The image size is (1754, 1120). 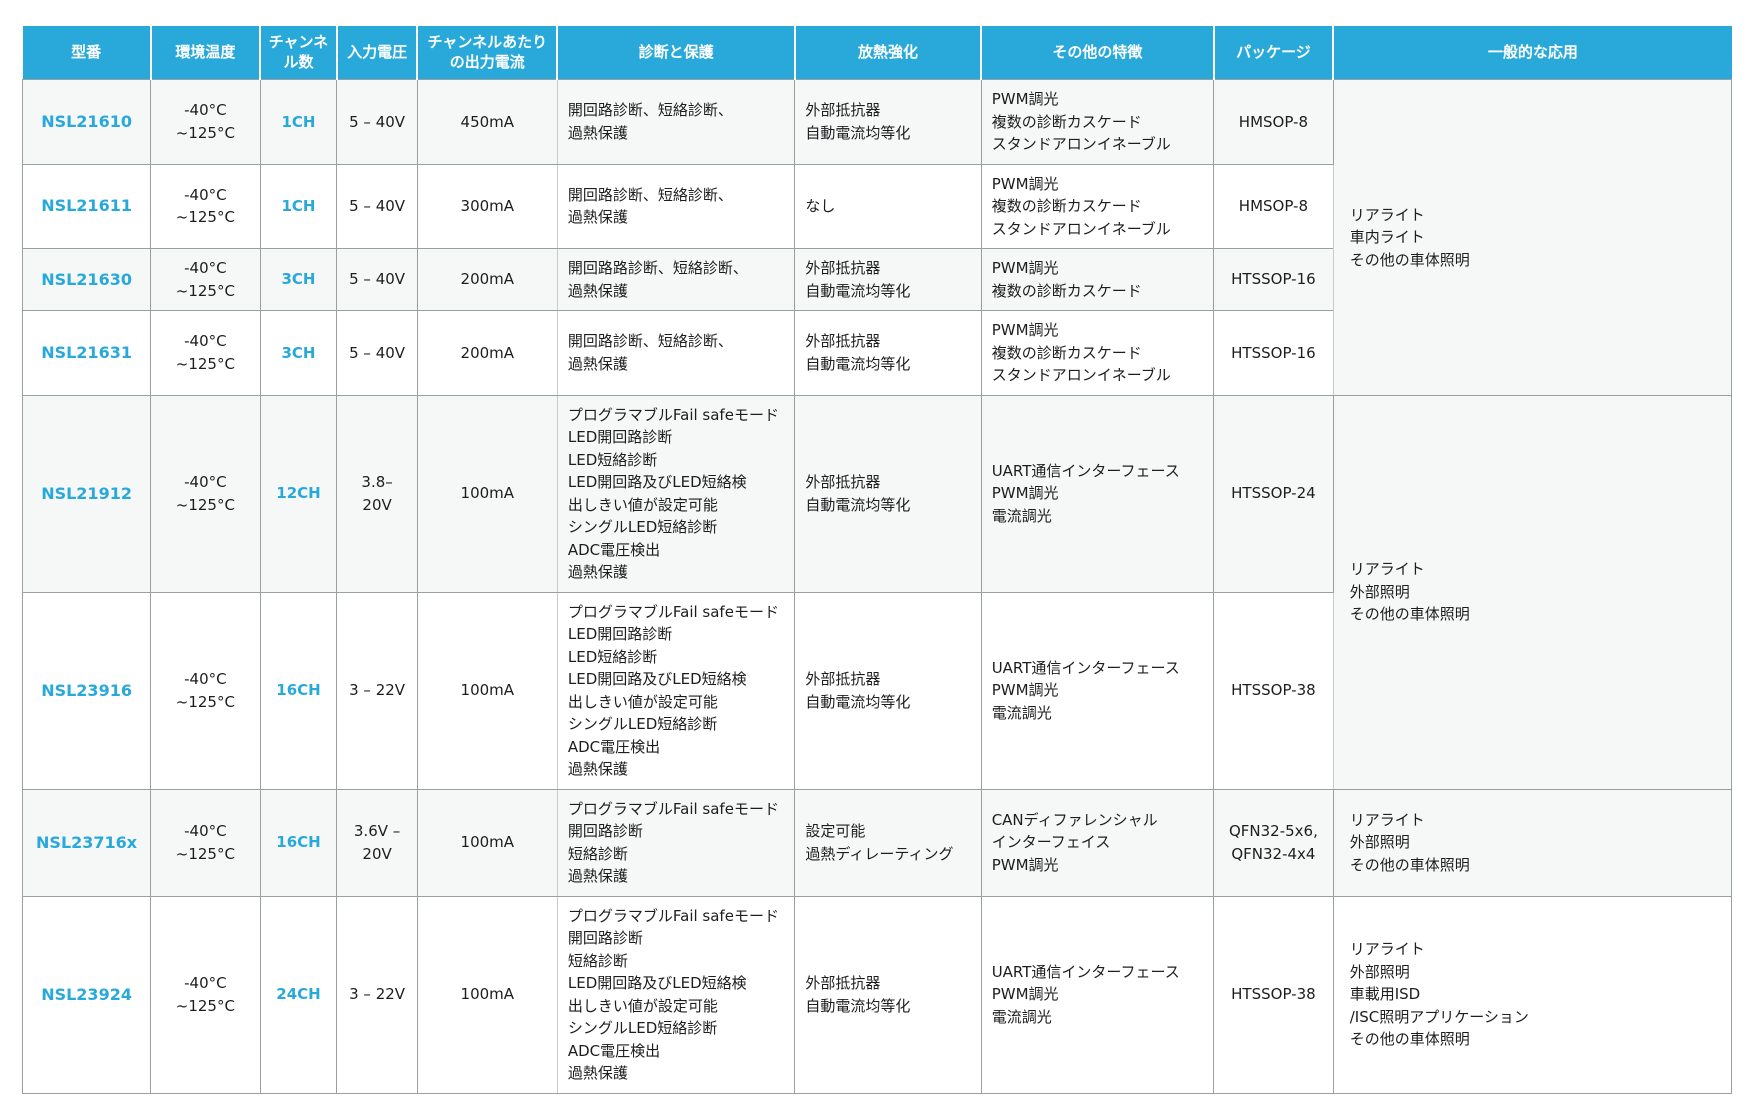 I want to click on part-number-link: NSL21630, so click(x=86, y=279).